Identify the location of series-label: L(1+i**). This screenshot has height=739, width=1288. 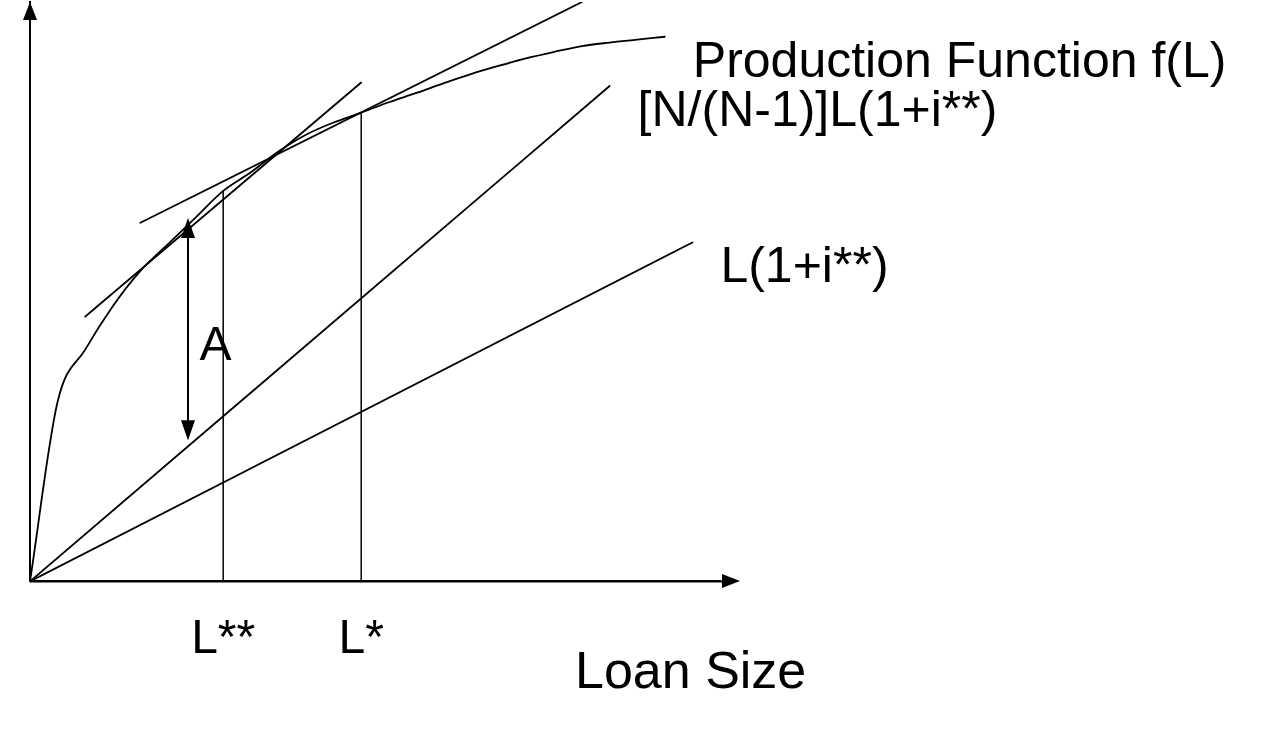
(804, 265).